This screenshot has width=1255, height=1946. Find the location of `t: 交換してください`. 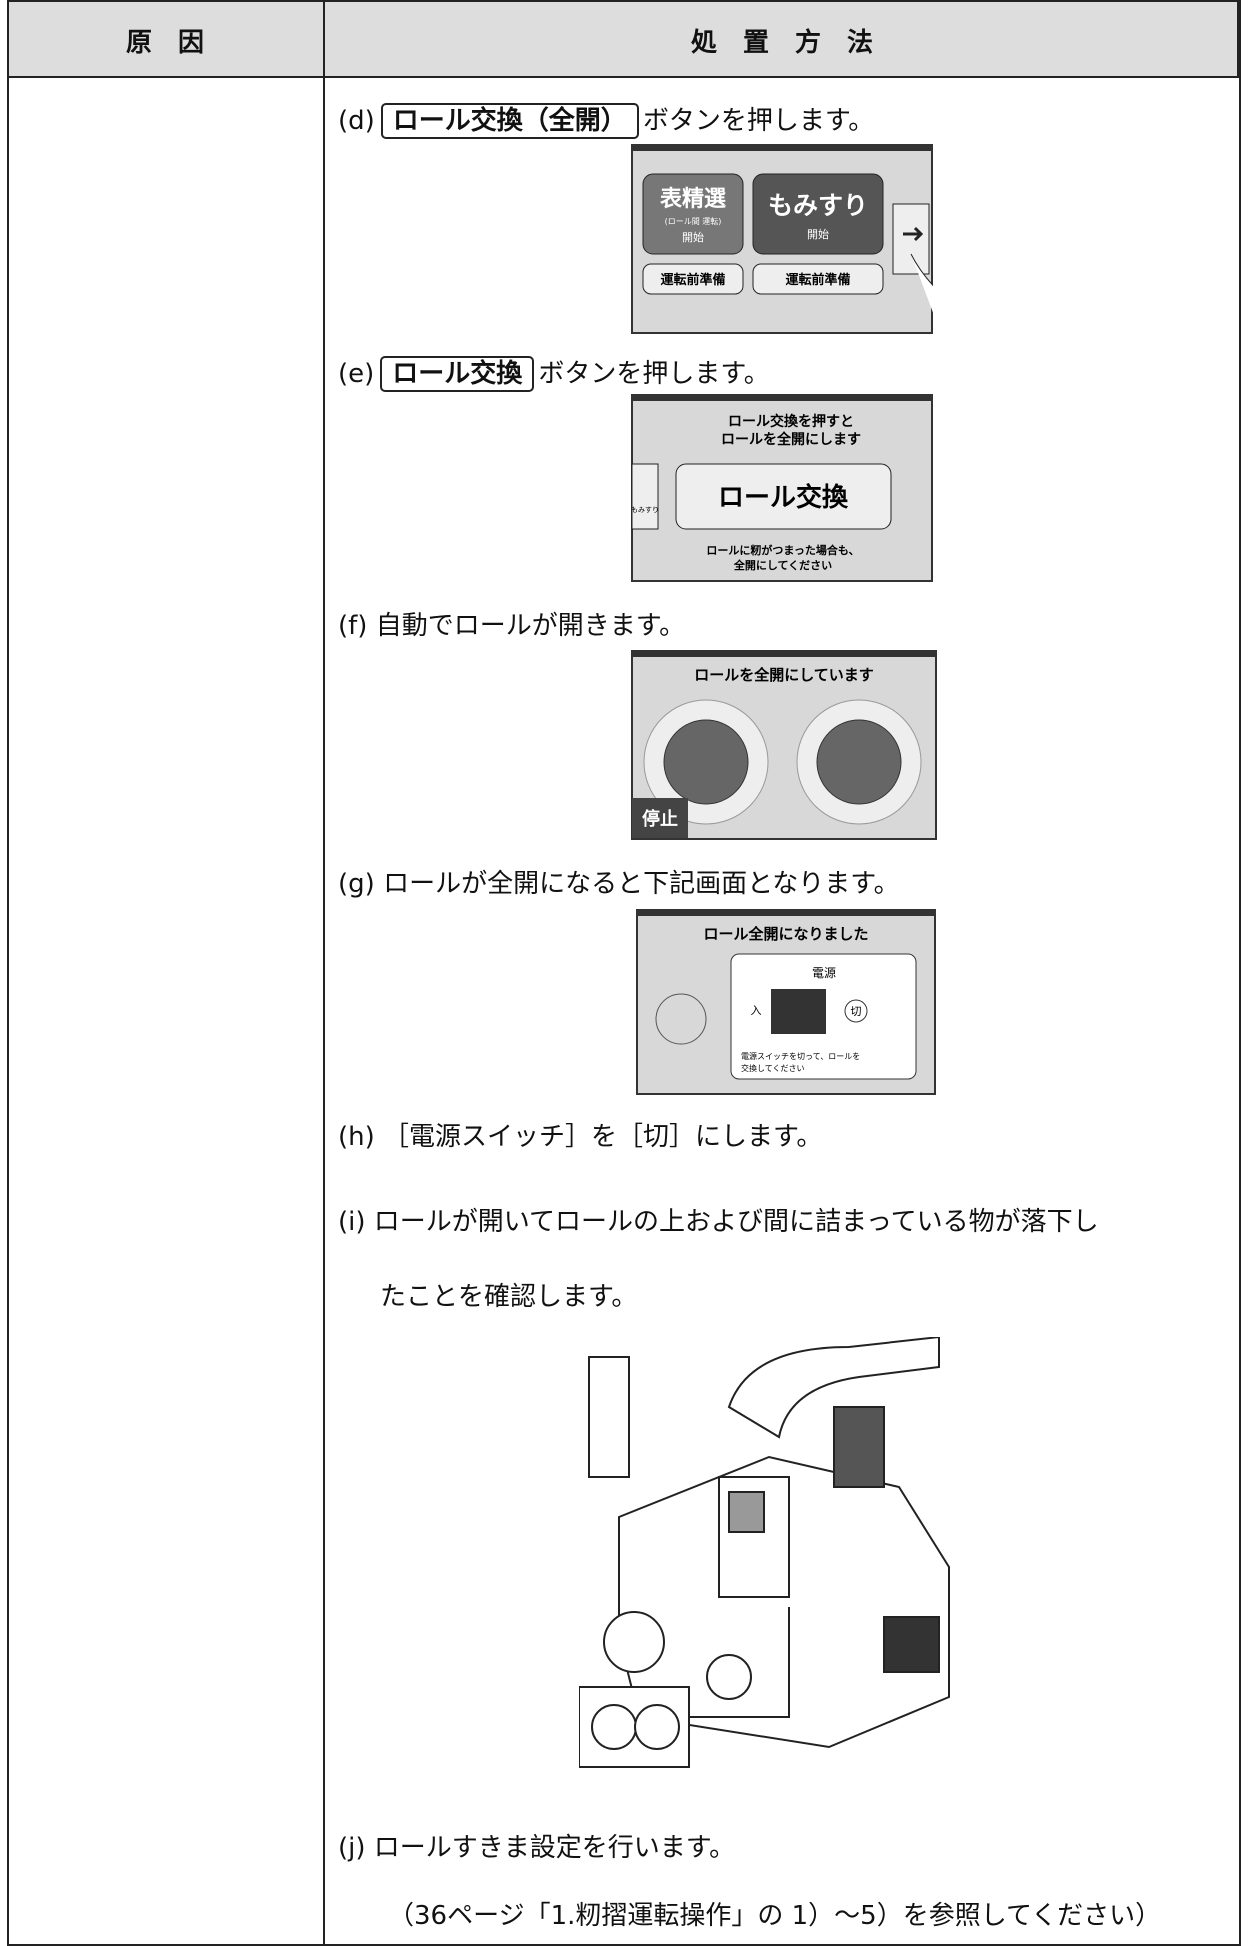

t: 交換してください is located at coordinates (773, 1068).